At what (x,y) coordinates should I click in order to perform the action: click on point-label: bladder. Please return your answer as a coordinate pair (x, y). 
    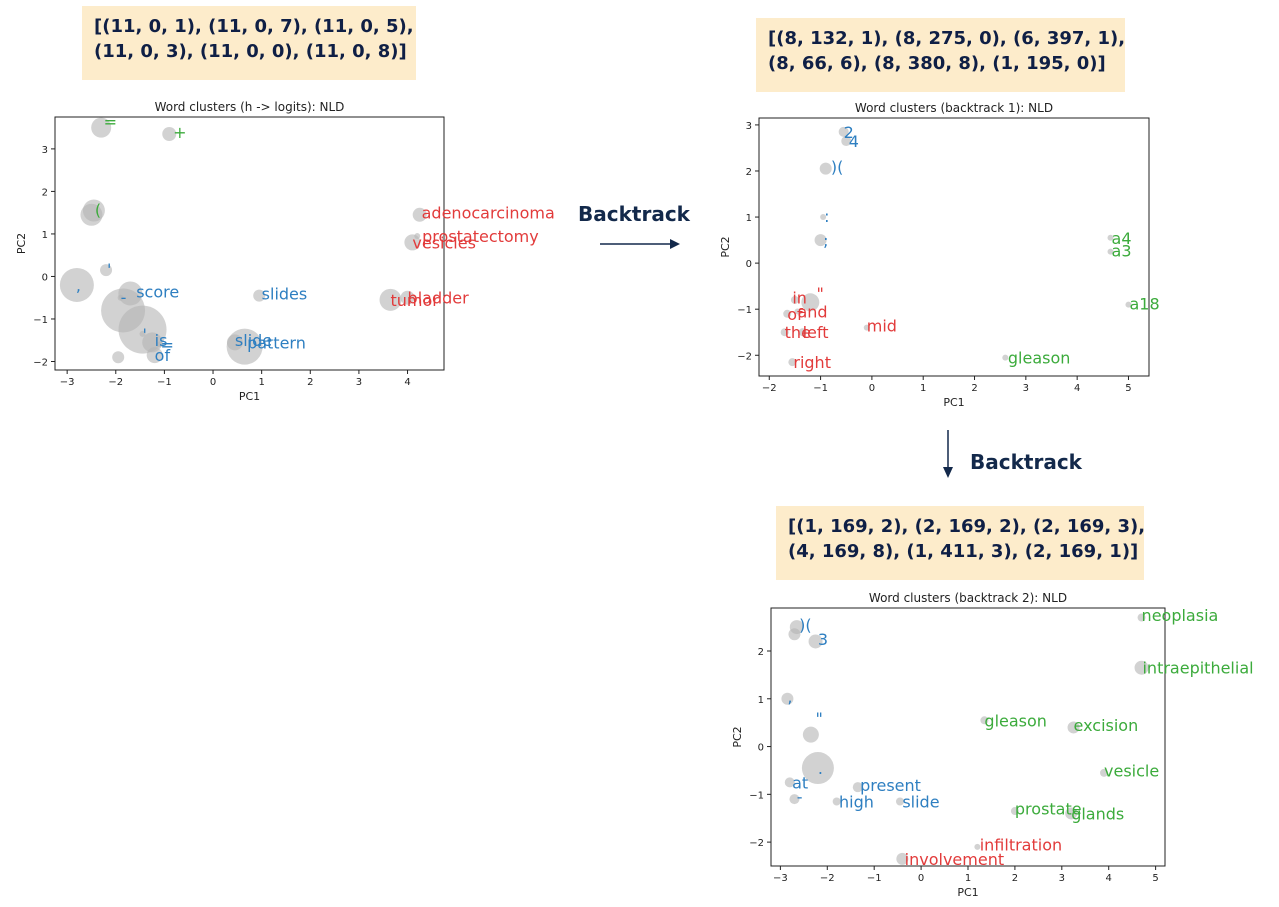
    Looking at the image, I should click on (439, 298).